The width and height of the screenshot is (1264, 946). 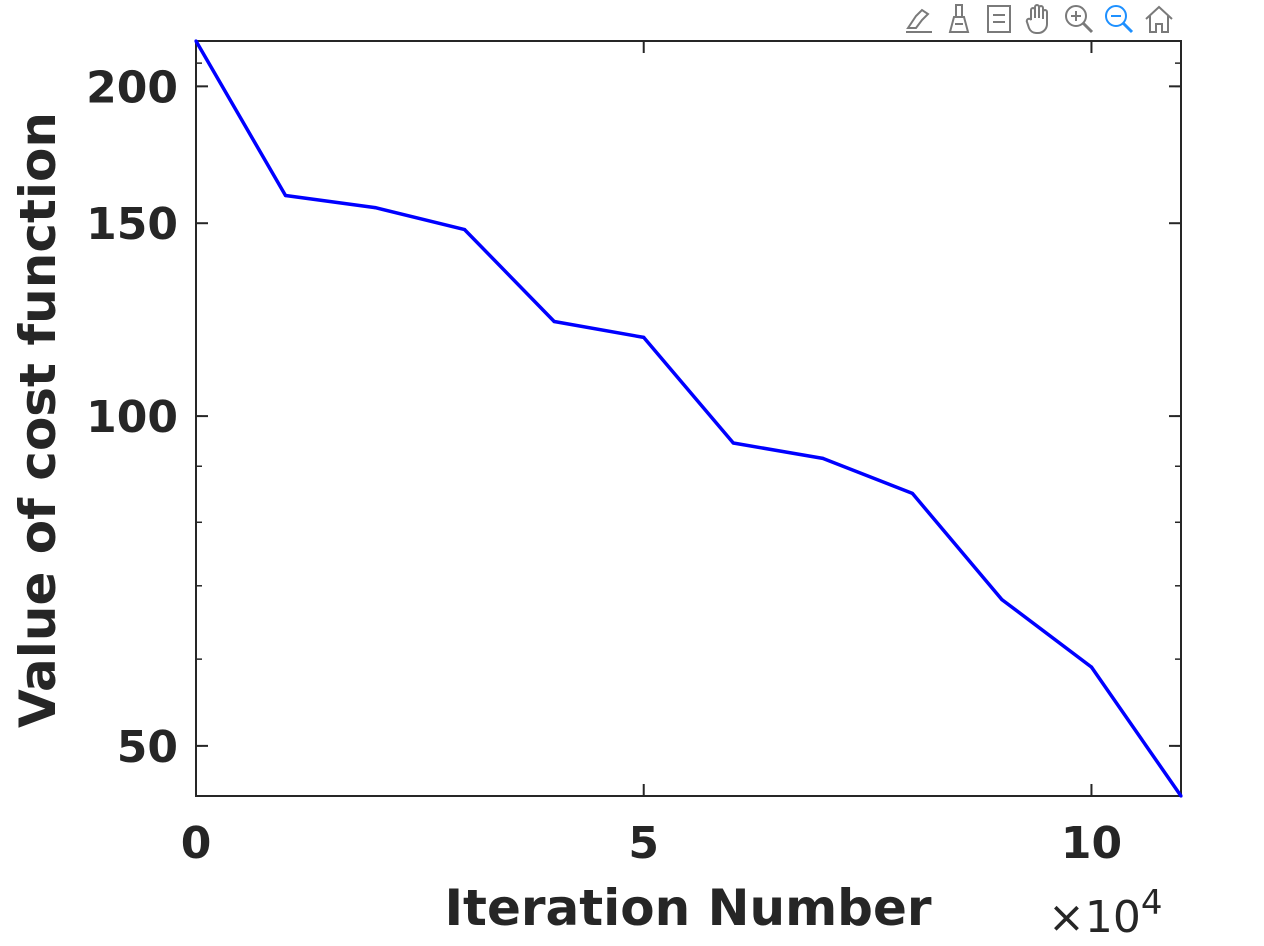 I want to click on pan-hand-icon, so click(x=1036, y=19).